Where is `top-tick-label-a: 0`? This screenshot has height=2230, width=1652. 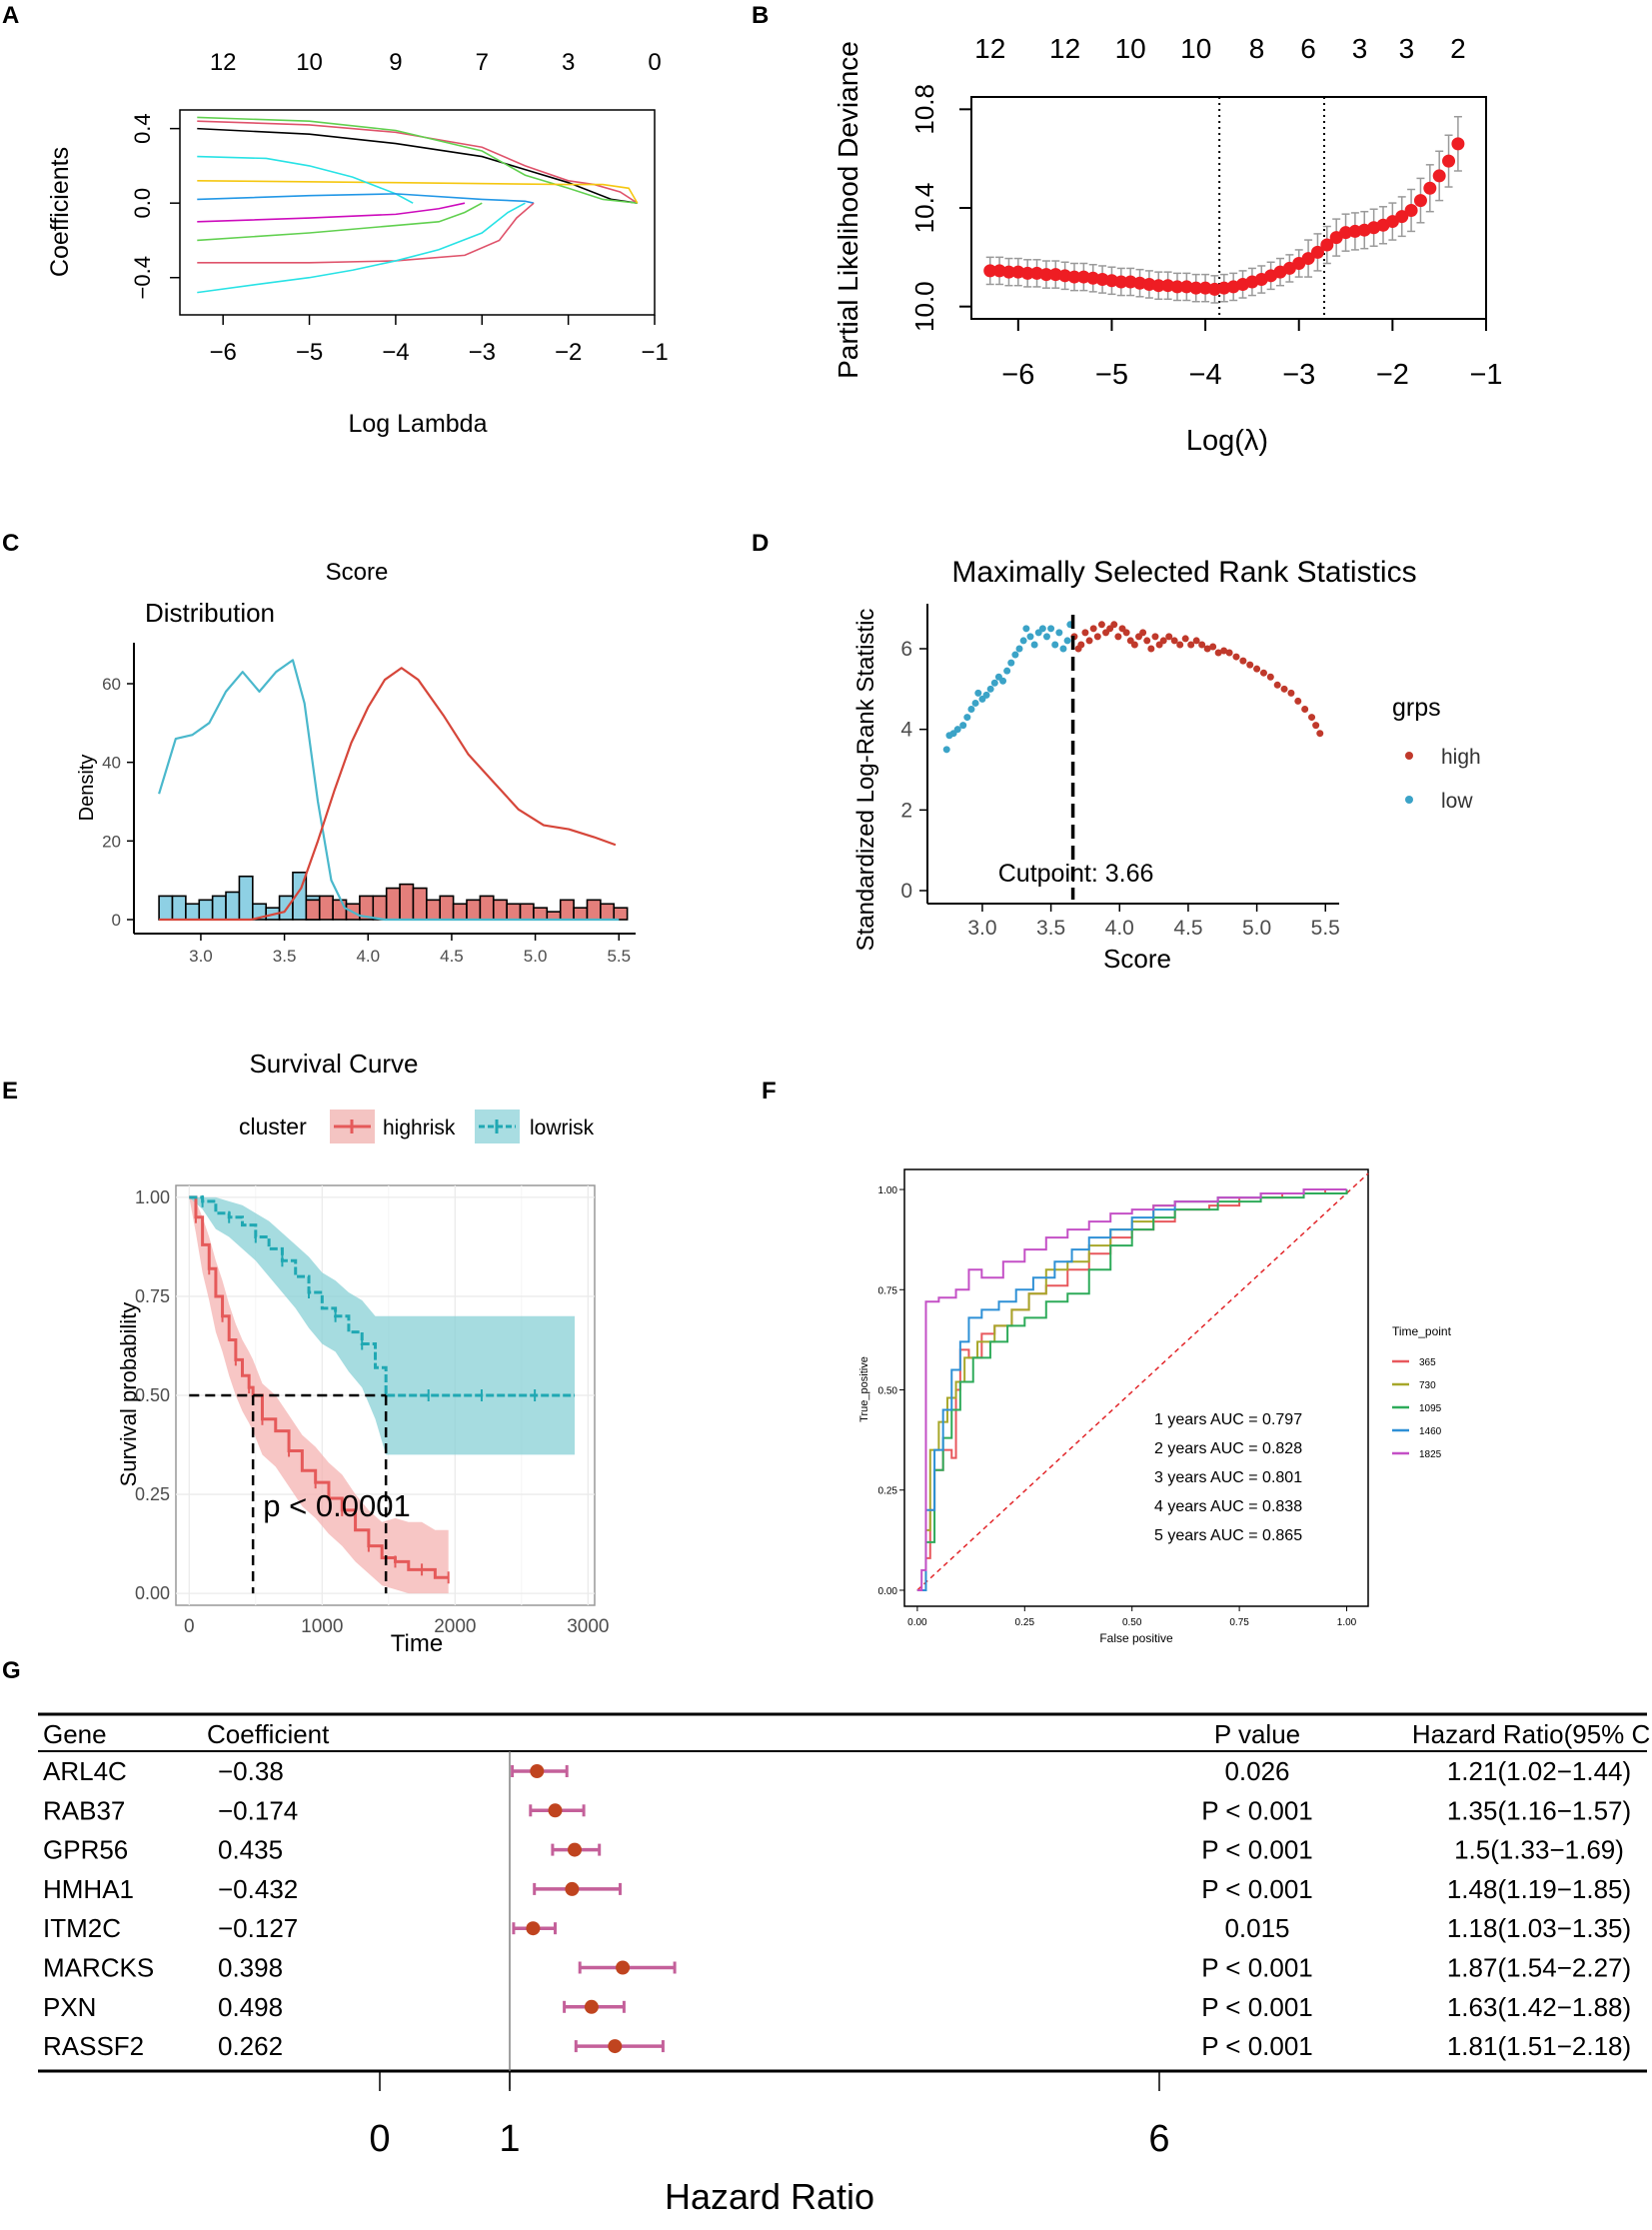
top-tick-label-a: 0 is located at coordinates (654, 62).